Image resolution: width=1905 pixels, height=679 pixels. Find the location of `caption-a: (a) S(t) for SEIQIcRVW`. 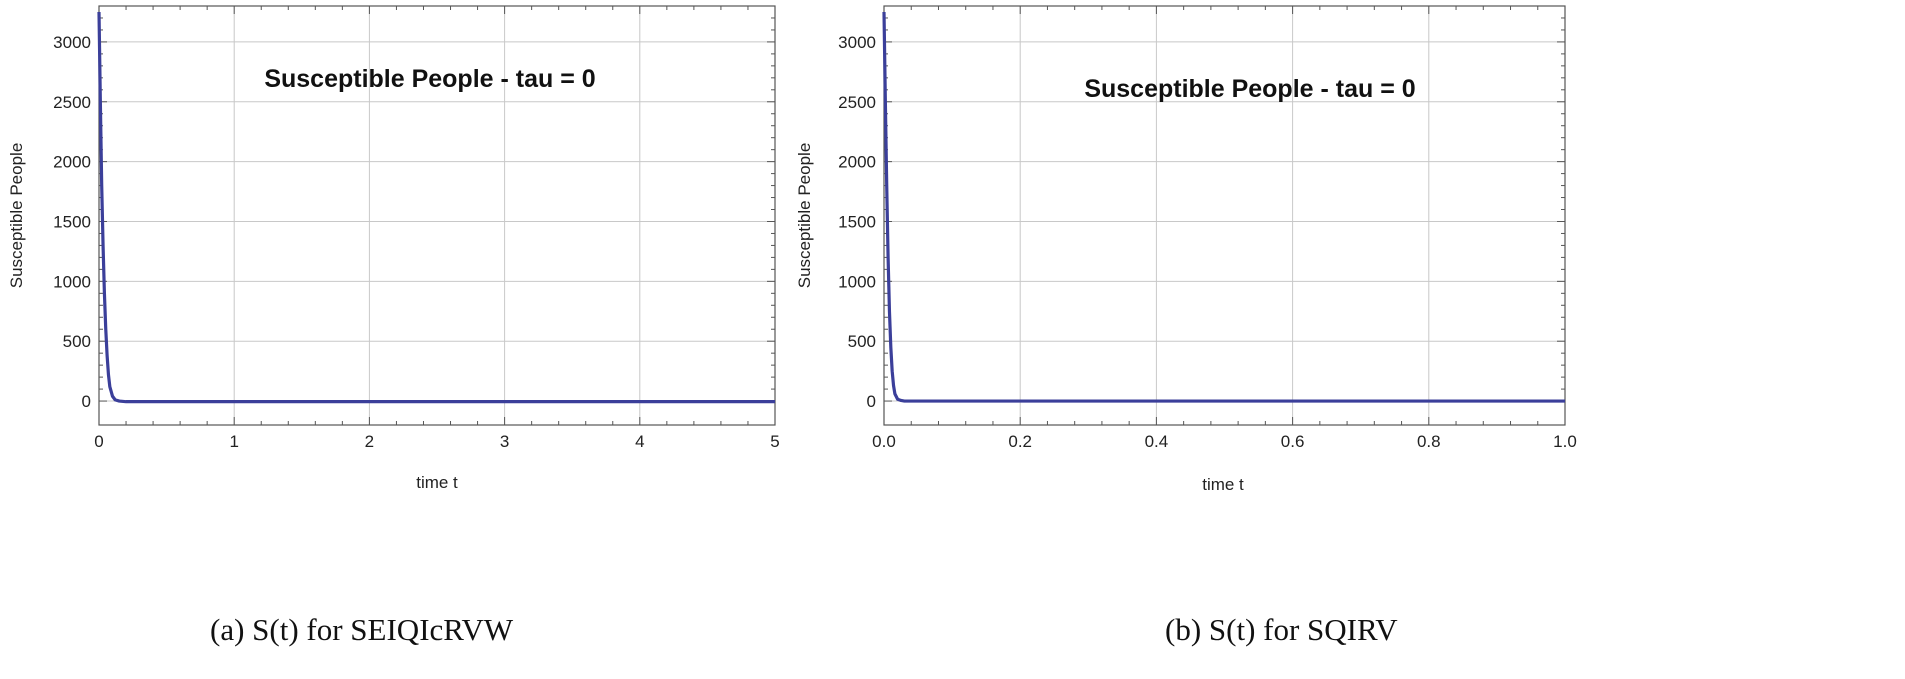

caption-a: (a) S(t) for SEIQIcRVW is located at coordinates (362, 629).